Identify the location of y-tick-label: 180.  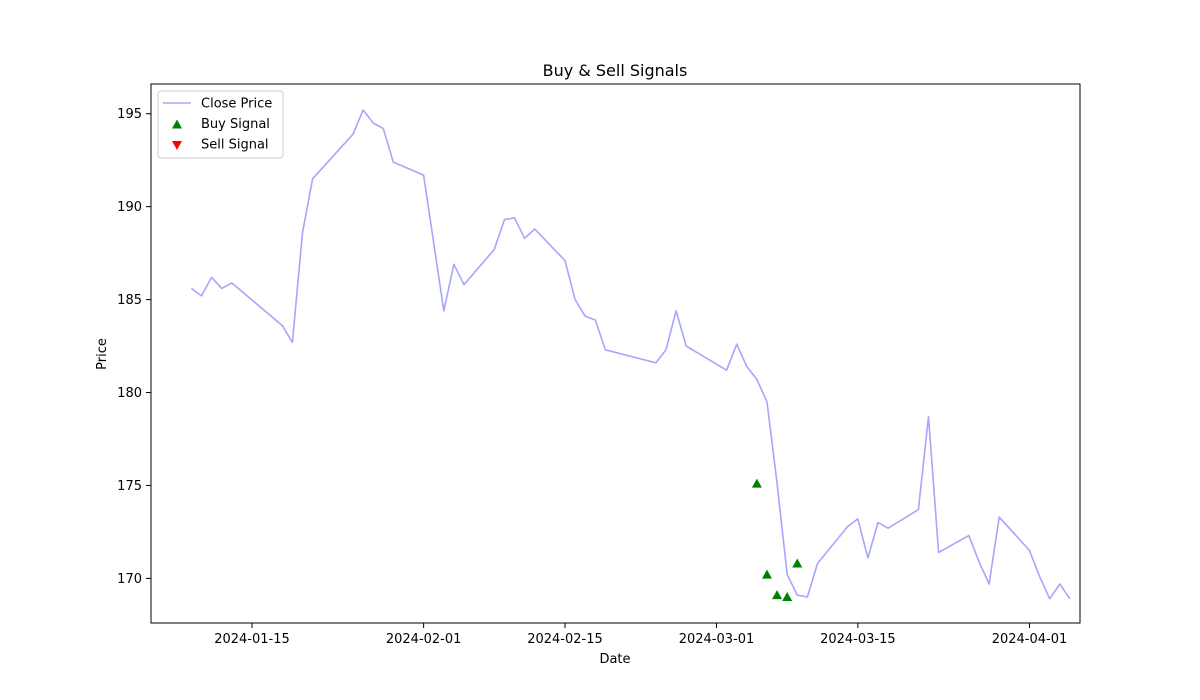
(129, 393).